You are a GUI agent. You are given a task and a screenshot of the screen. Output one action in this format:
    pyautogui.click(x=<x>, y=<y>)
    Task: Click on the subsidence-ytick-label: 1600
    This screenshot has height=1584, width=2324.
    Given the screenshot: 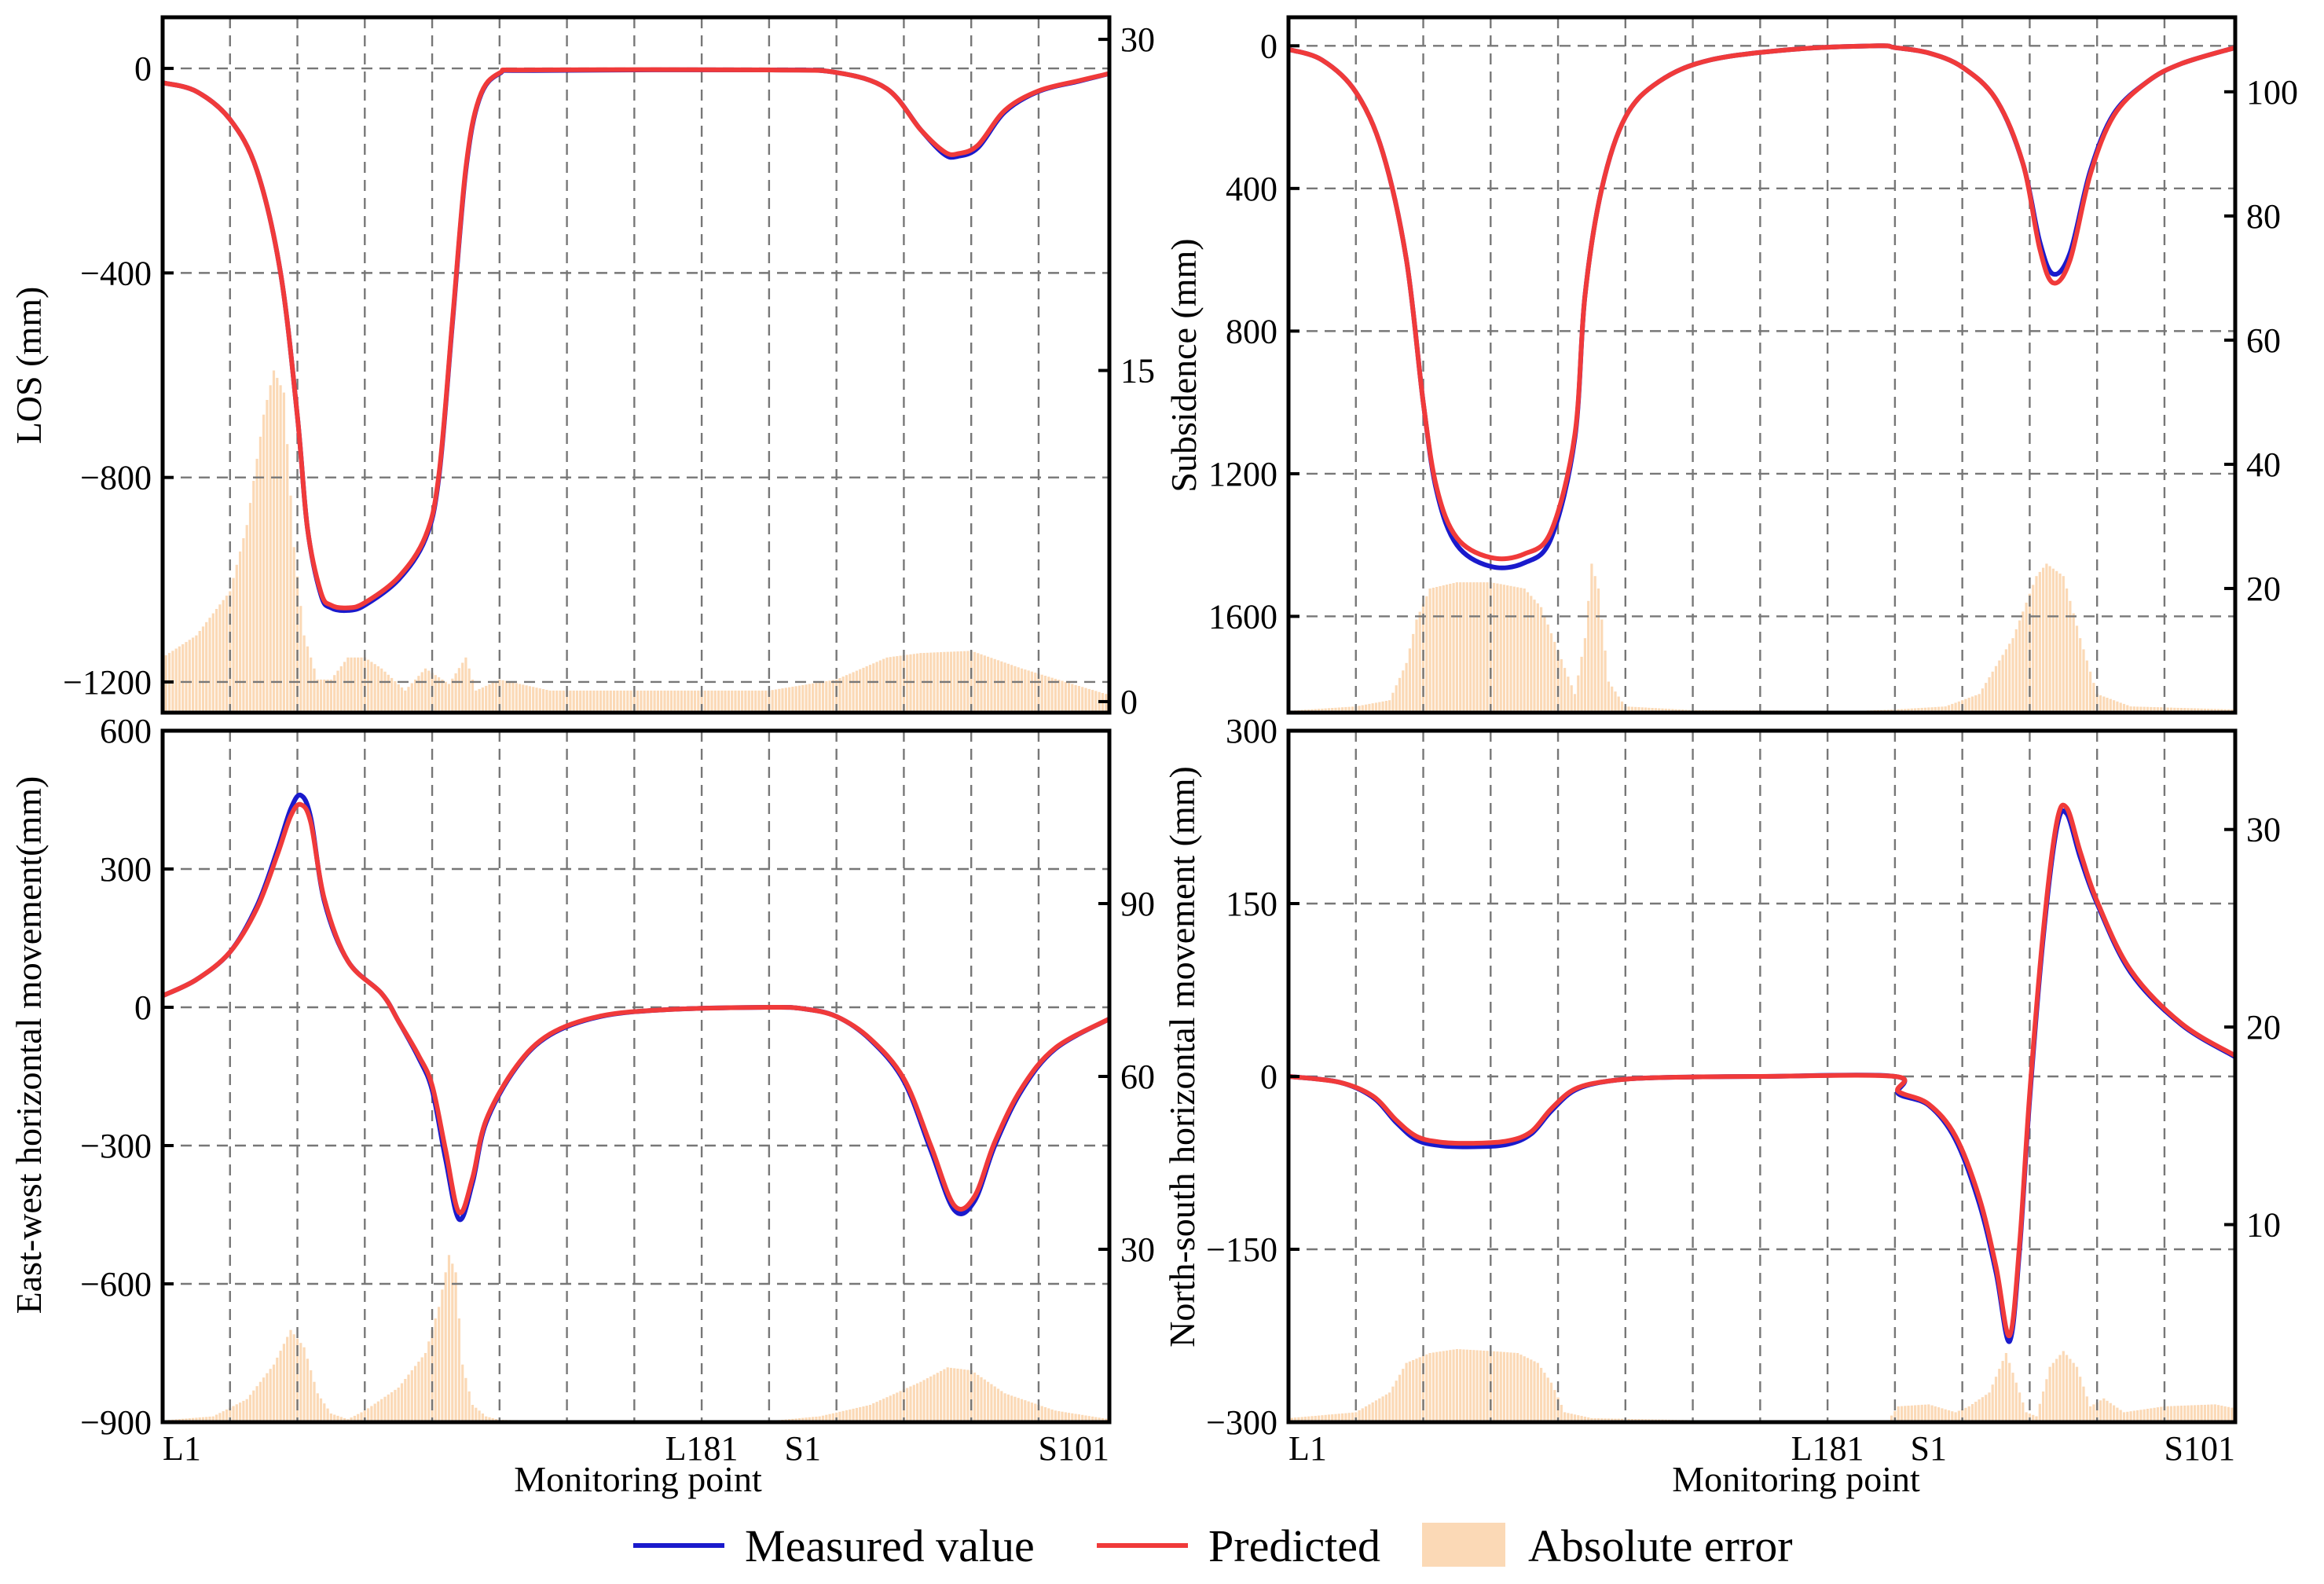 What is the action you would take?
    pyautogui.click(x=1242, y=616)
    